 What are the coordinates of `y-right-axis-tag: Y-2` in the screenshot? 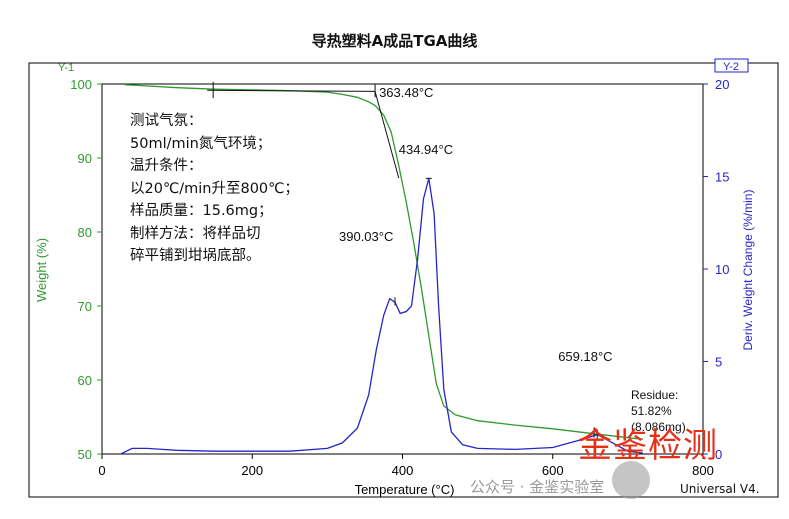 It's located at (731, 67).